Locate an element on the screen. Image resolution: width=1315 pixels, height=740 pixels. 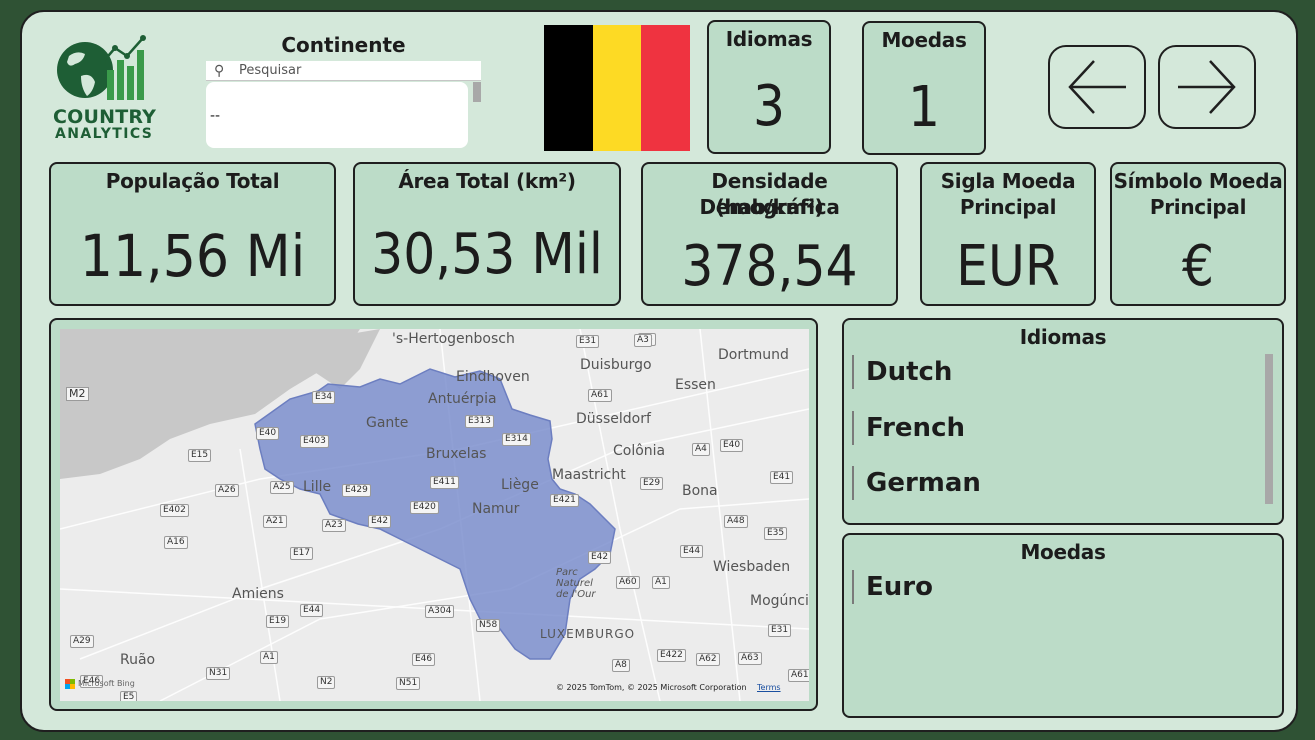
map-label-colonia: Colônia is located at coordinates (639, 451).